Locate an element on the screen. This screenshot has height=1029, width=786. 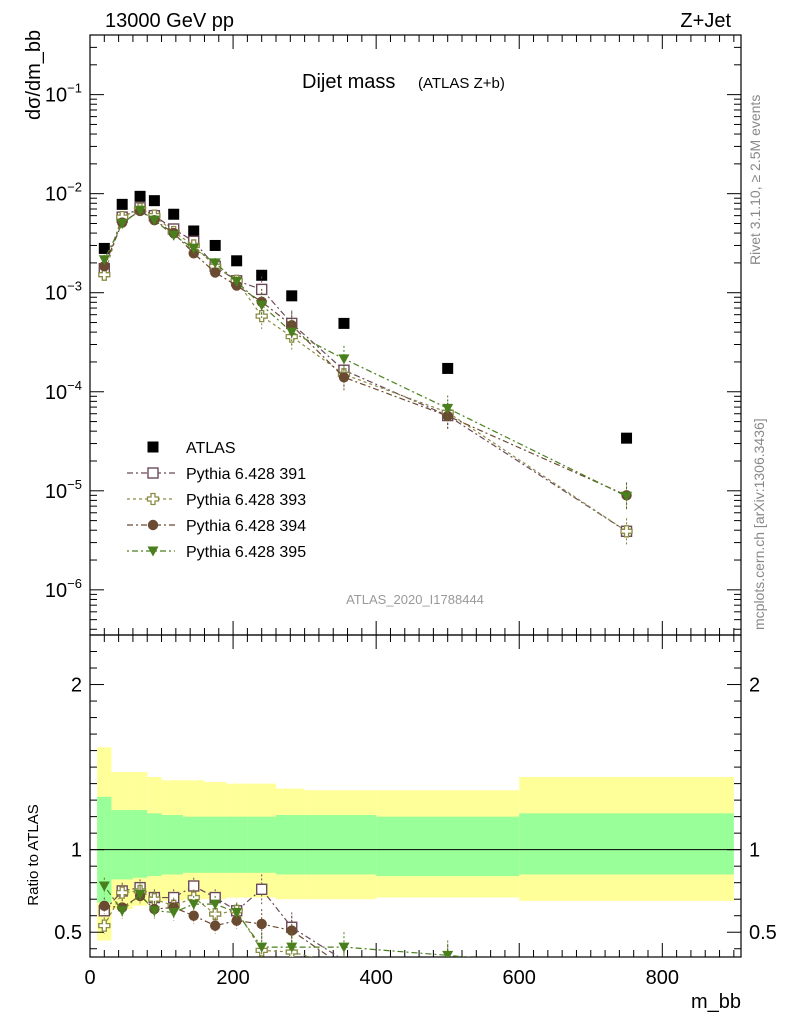
ratio-y-tick-label: 2 is located at coordinates (76, 686).